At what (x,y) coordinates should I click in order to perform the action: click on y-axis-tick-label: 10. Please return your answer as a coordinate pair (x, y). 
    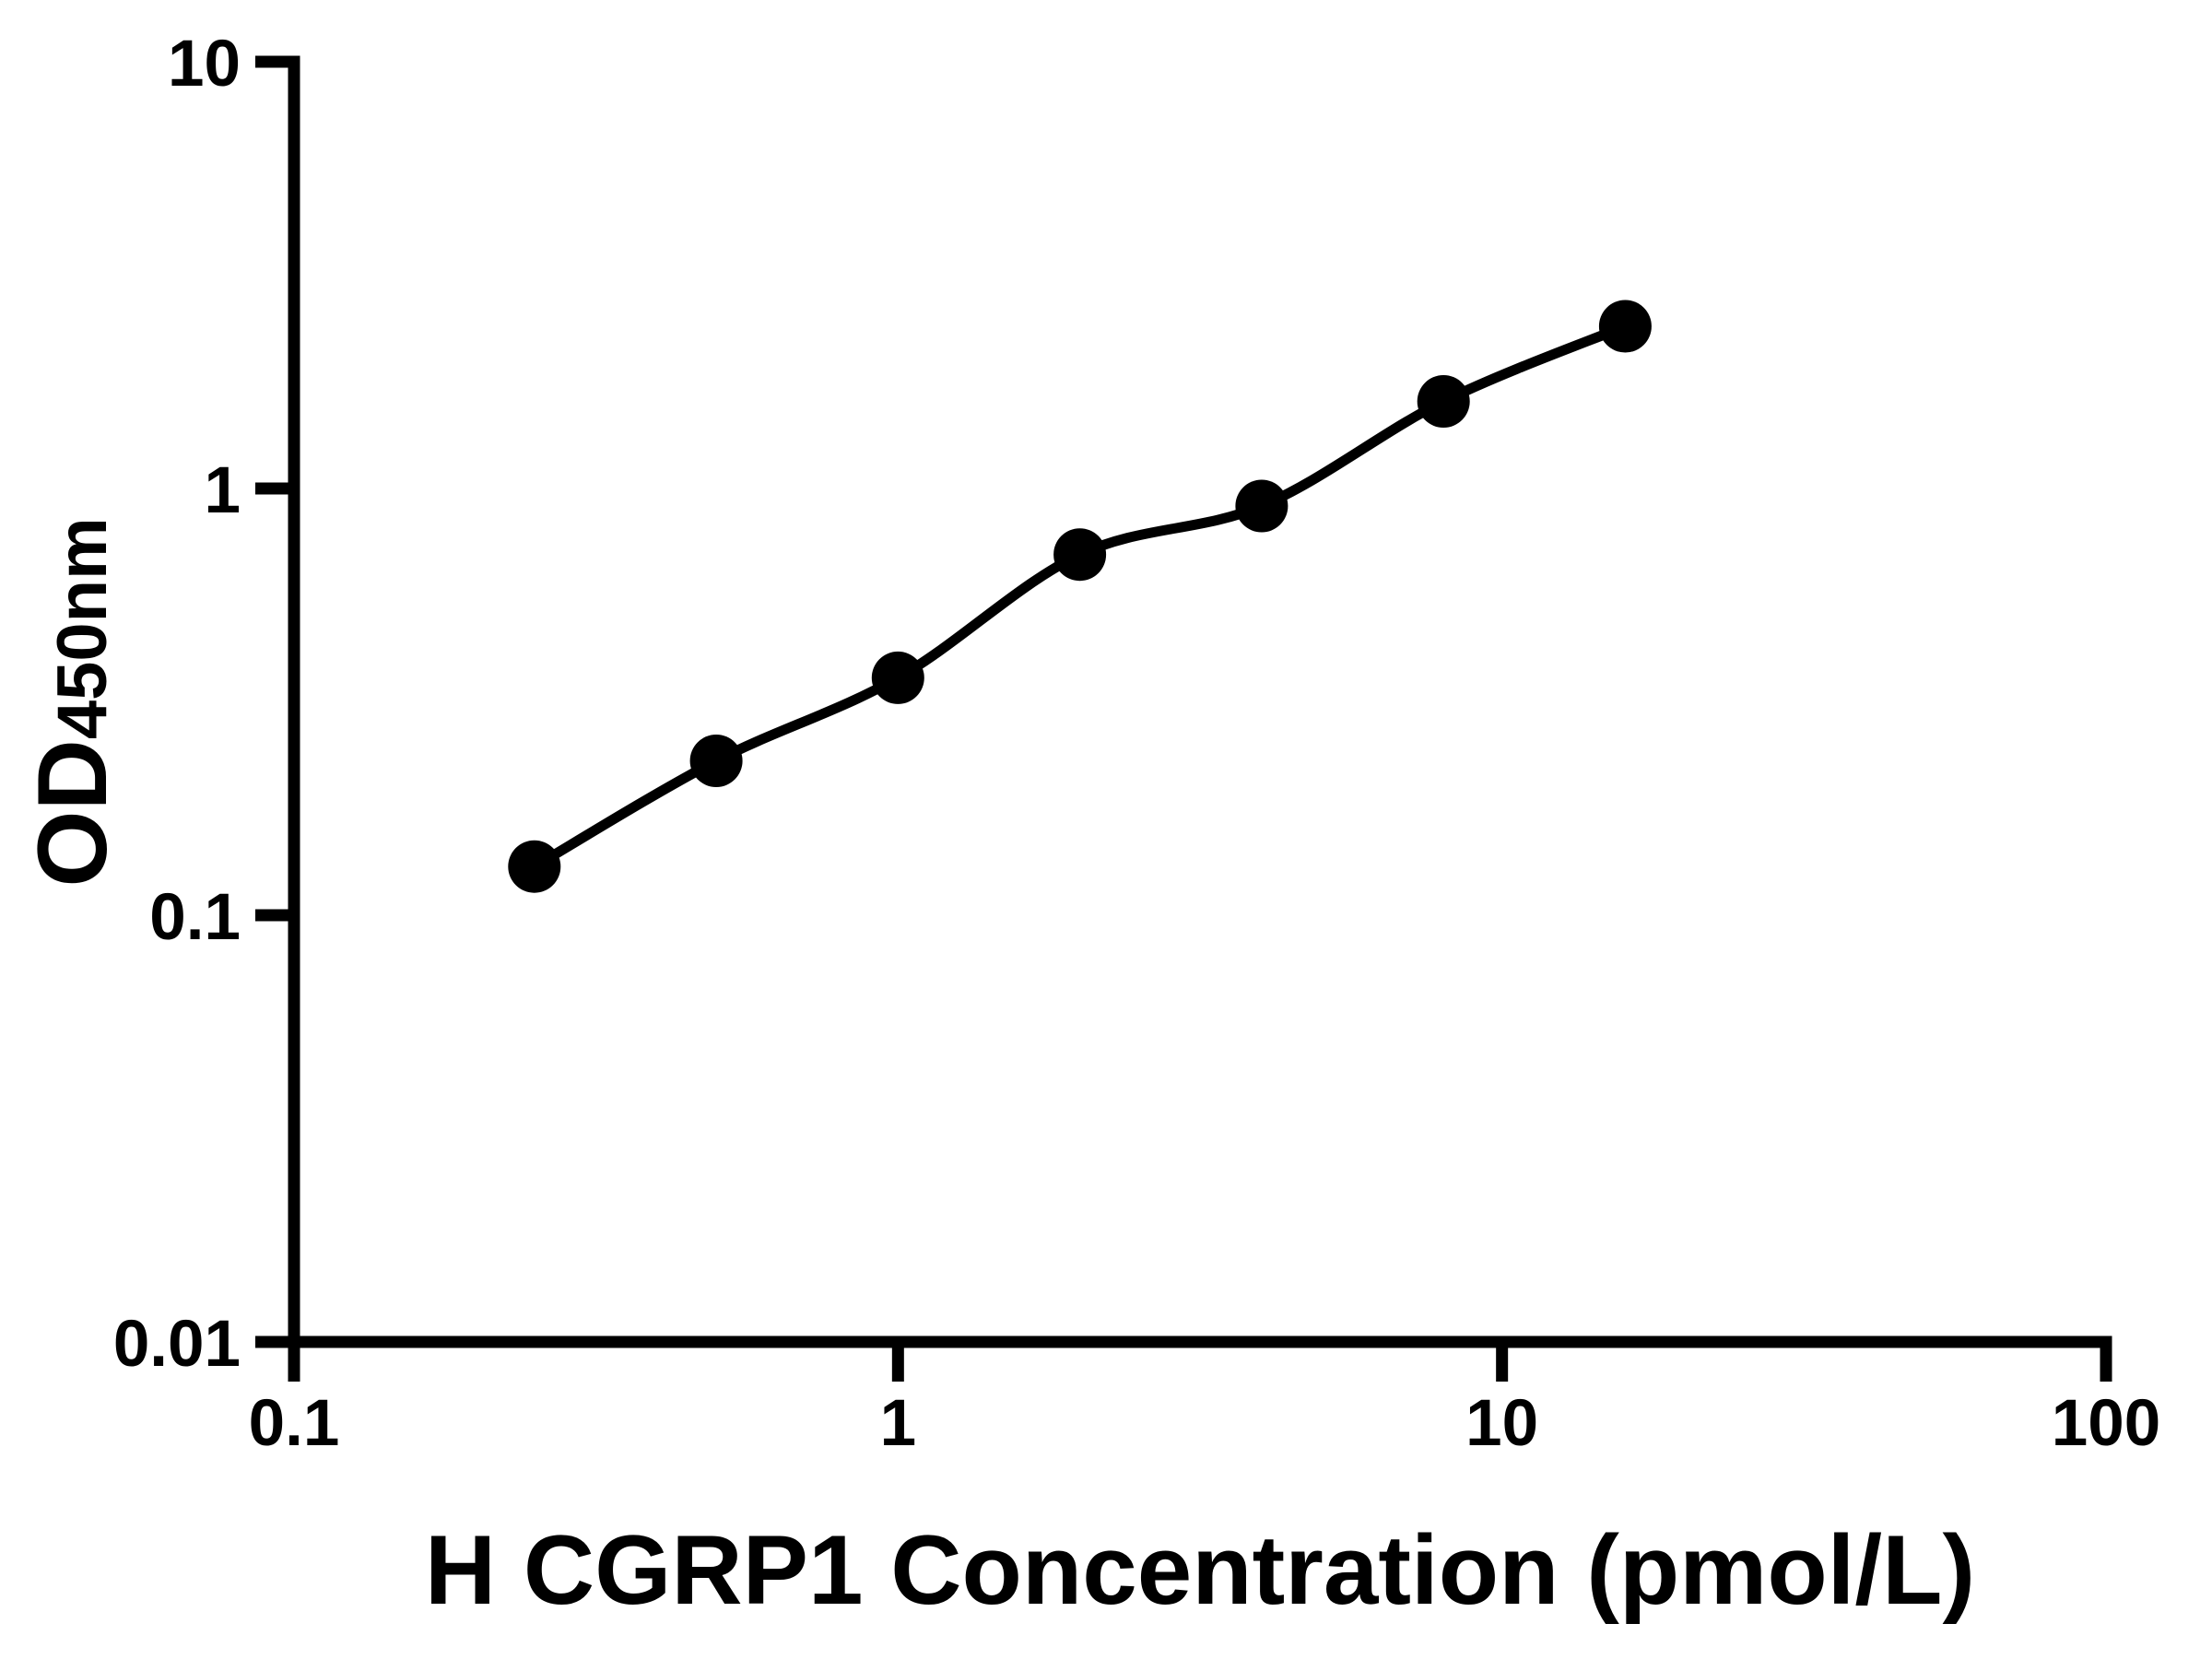
    Looking at the image, I should click on (204, 64).